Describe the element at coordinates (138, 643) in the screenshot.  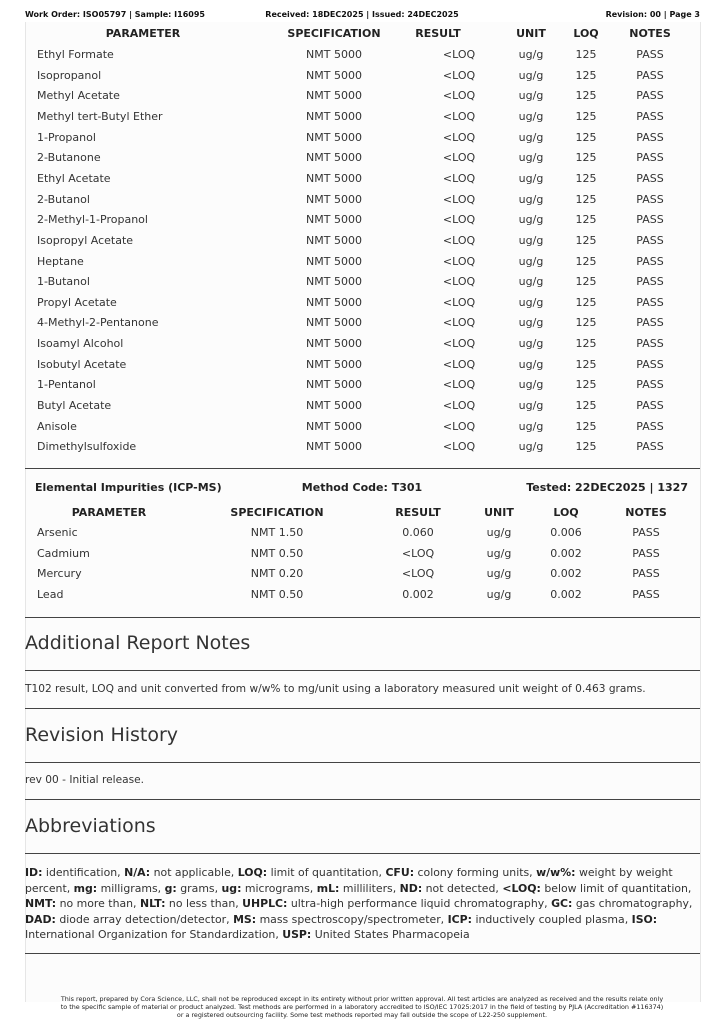
I see `section-heading: Additional Report Notes` at that location.